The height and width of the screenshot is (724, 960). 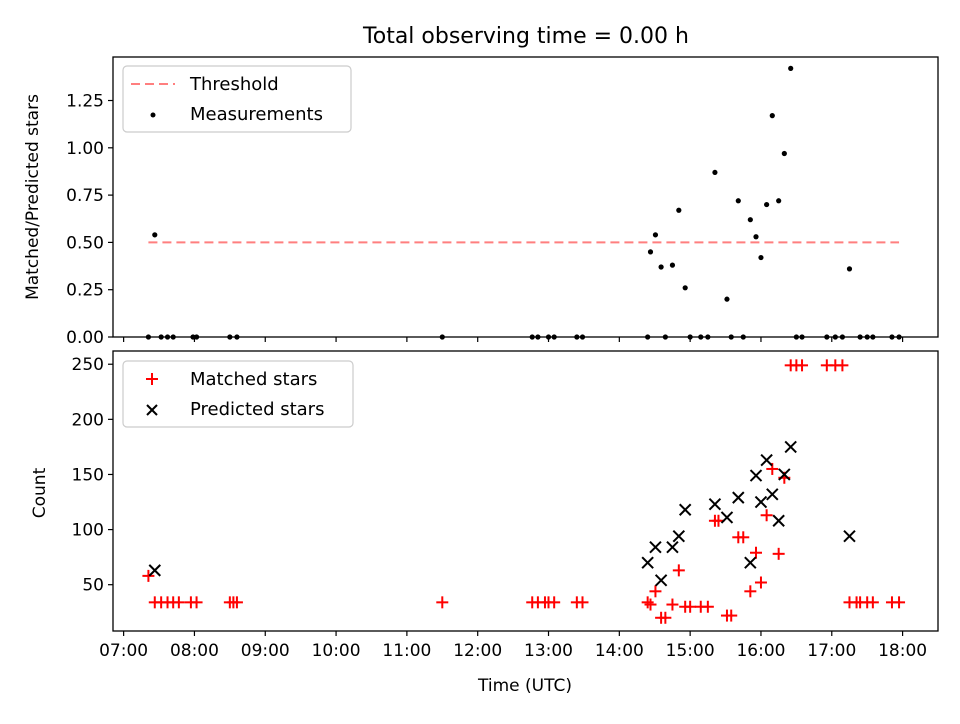 I want to click on ytick-label: 200, so click(x=88, y=420).